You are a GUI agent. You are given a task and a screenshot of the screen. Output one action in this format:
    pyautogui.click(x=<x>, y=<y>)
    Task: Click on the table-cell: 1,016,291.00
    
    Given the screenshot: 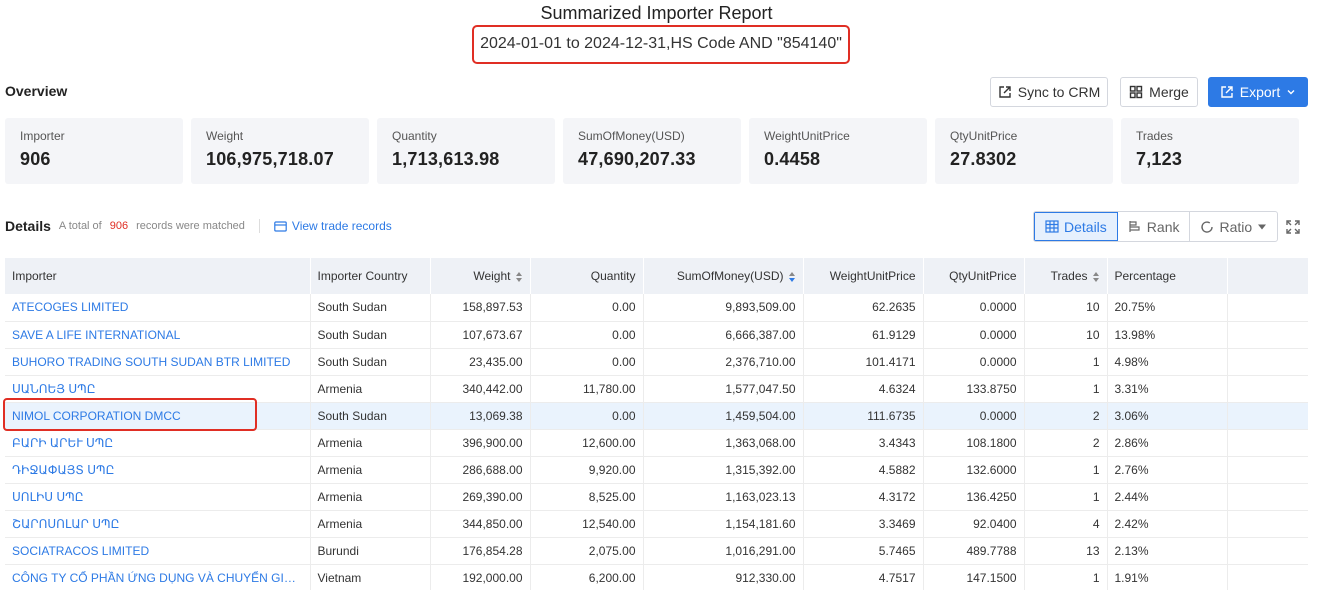 What is the action you would take?
    pyautogui.click(x=723, y=551)
    